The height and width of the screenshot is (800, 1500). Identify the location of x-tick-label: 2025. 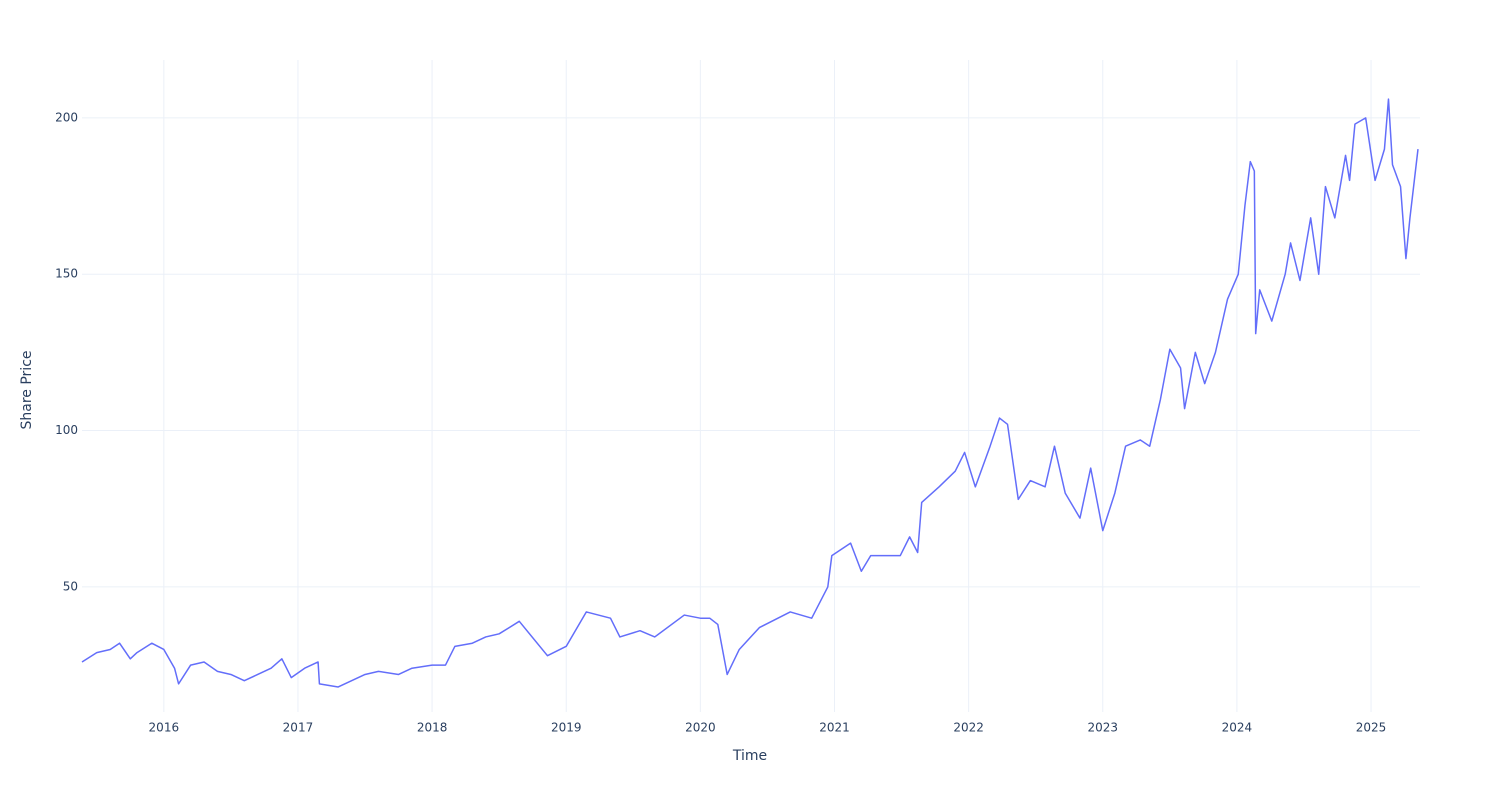
(1371, 728).